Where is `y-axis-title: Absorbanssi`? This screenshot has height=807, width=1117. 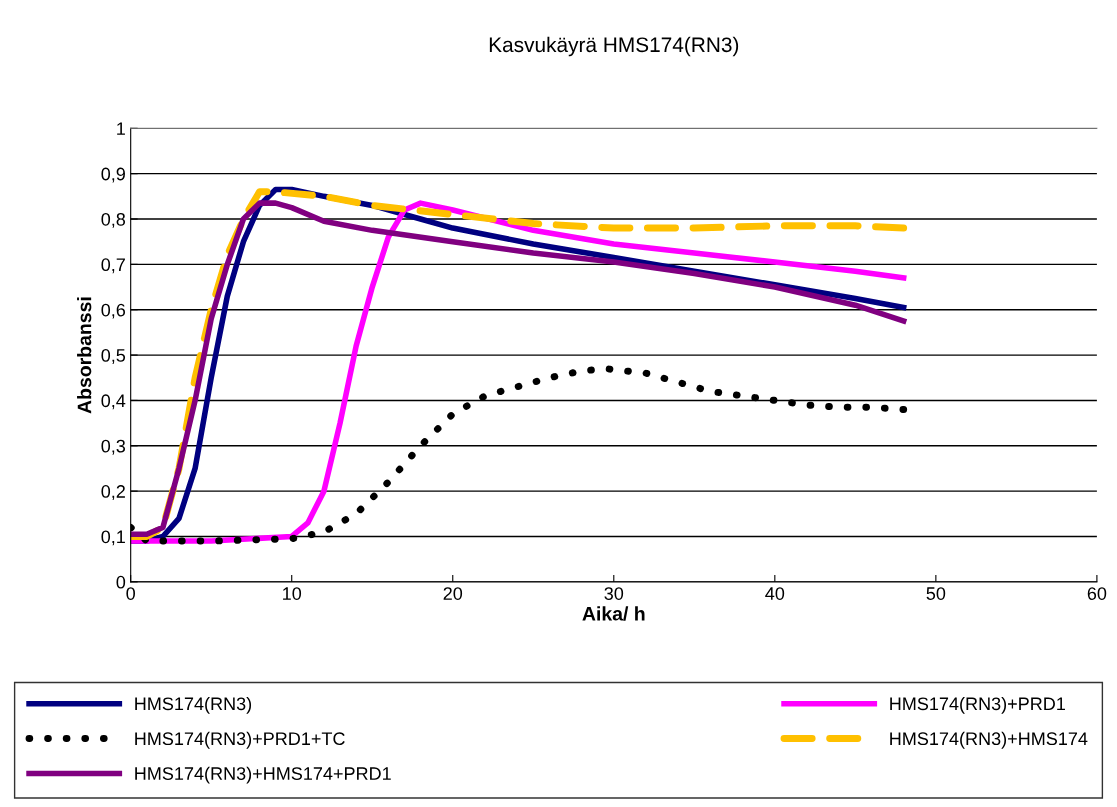
y-axis-title: Absorbanssi is located at coordinates (84, 355).